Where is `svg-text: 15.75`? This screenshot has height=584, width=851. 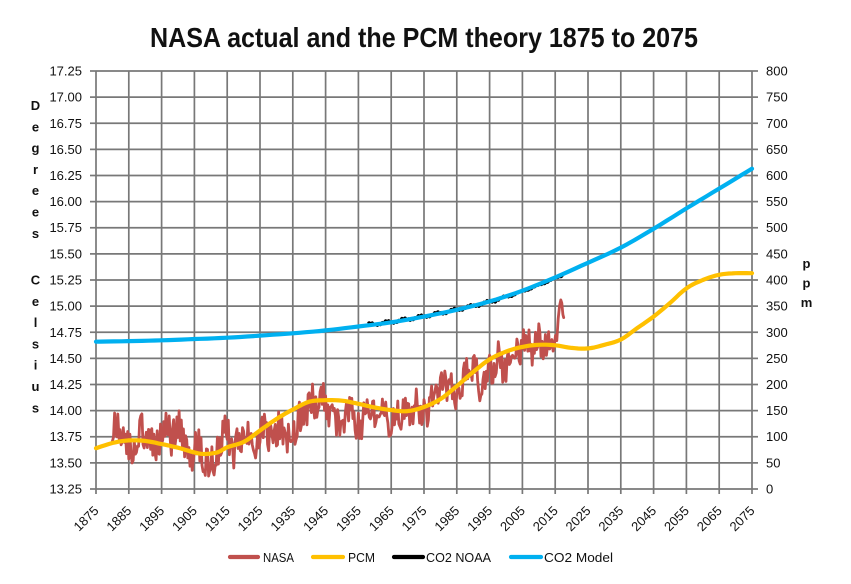 svg-text: 15.75 is located at coordinates (65, 227).